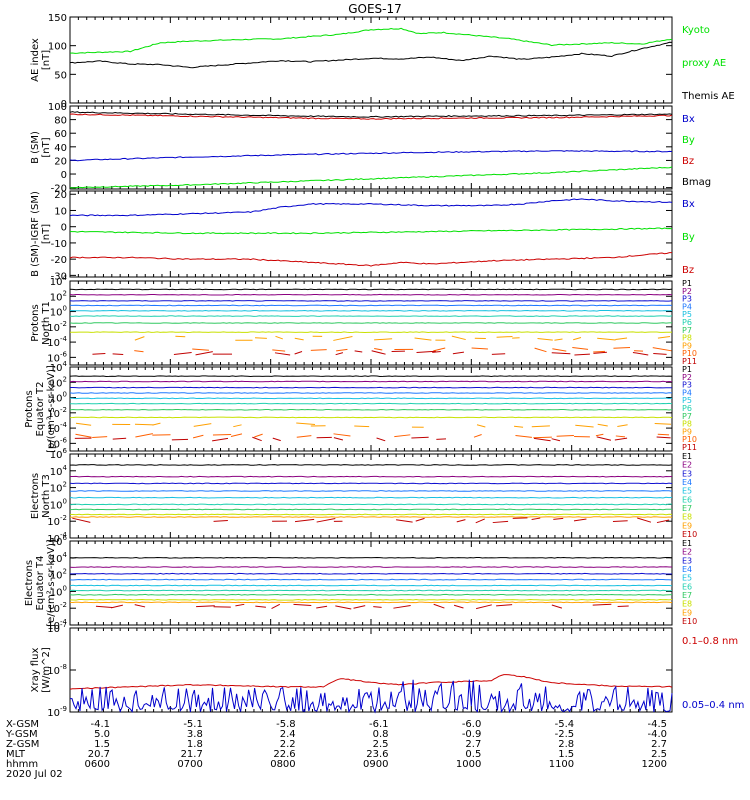  I want to click on y-tick-label: 10⁻⁶, so click(57, 443).